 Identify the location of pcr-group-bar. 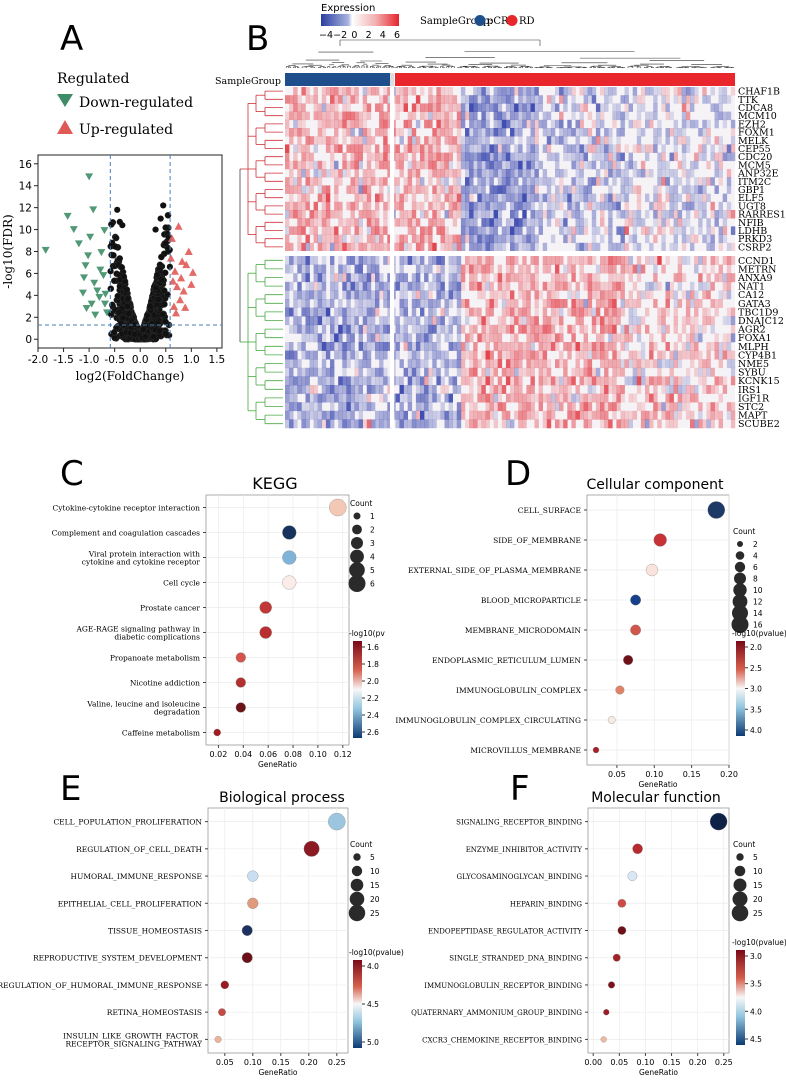
(337, 79).